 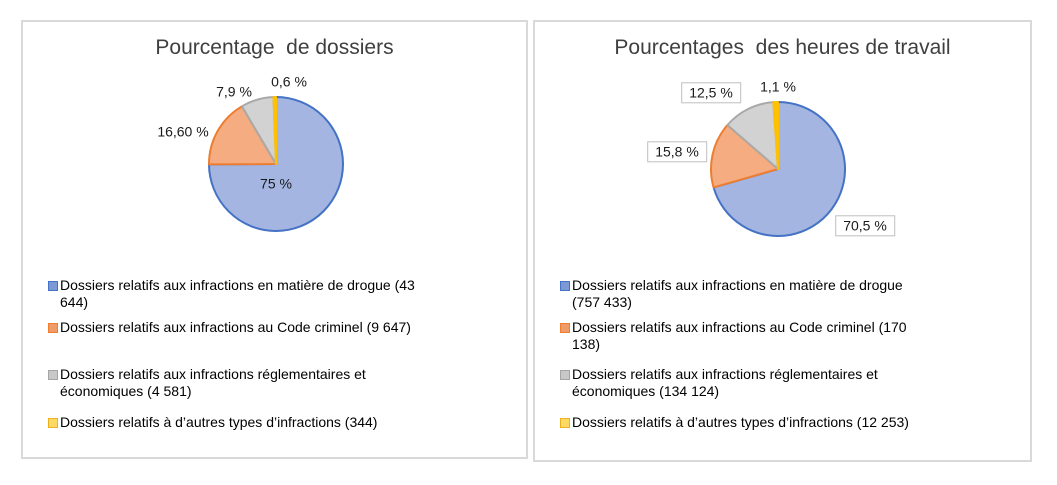 I want to click on data-label-reglementaires: 7,9 %, so click(x=234, y=91).